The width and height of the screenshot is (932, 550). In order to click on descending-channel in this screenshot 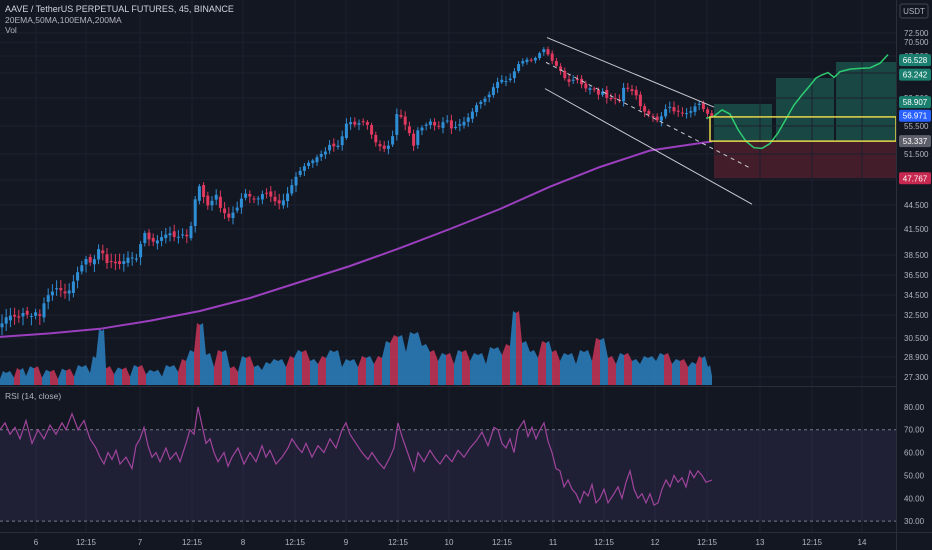, I will do `click(648, 121)`.